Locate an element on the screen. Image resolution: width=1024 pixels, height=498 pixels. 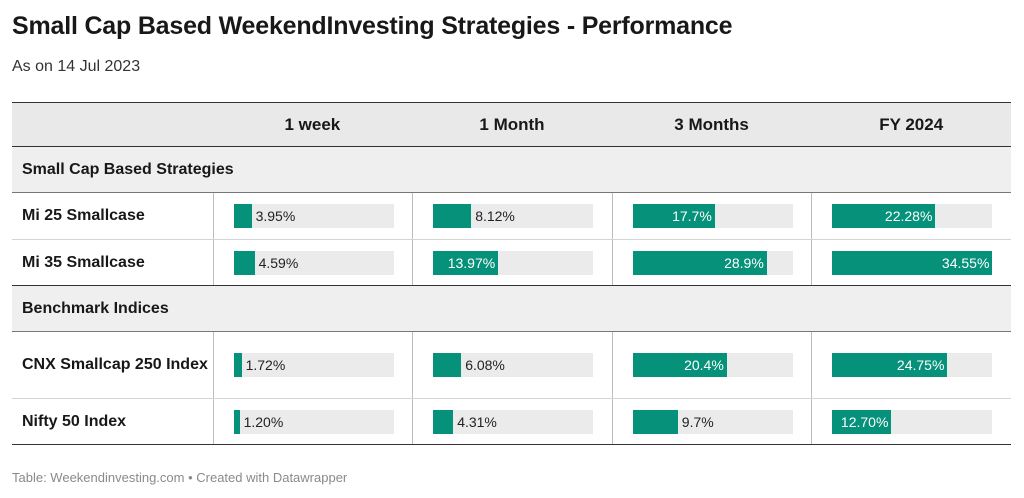
bar-track: 9.7% is located at coordinates (712, 421).